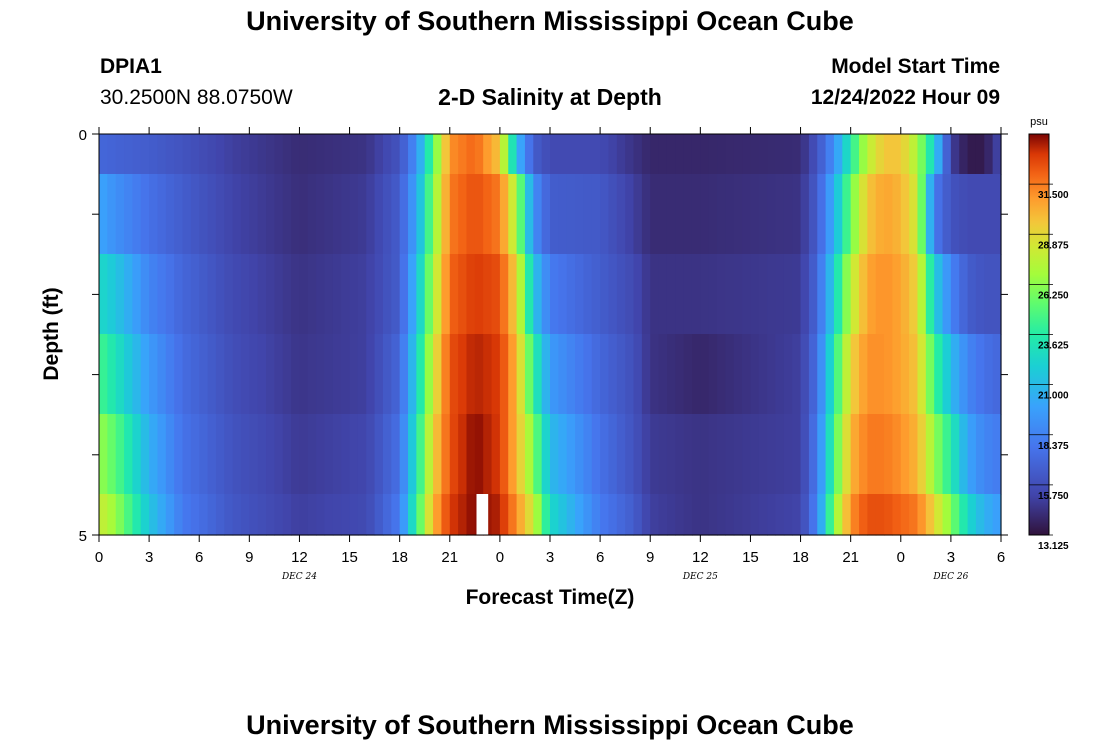  What do you see at coordinates (1053, 346) in the screenshot?
I see `colorbar-tick-label: 23.625` at bounding box center [1053, 346].